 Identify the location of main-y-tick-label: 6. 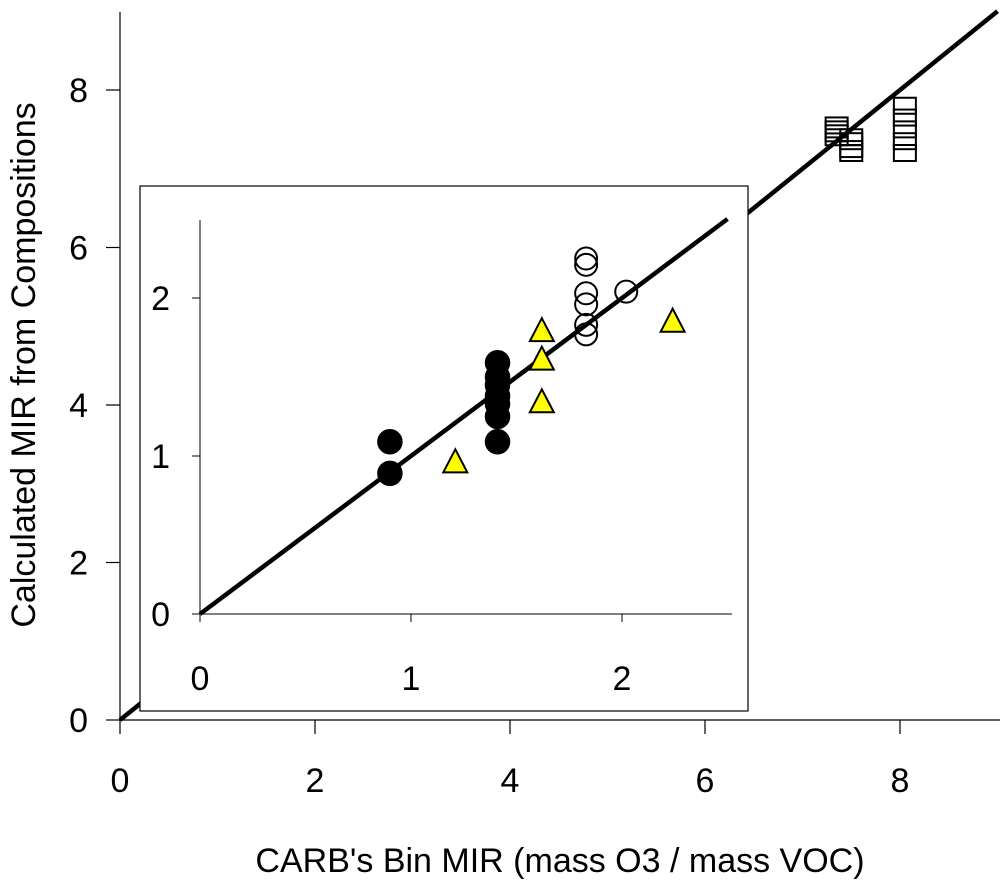
(78, 249).